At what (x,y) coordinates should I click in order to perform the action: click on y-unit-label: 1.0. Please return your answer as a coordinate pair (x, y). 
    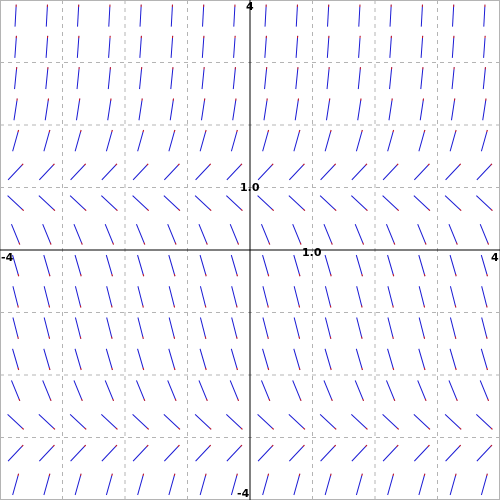
    Looking at the image, I should click on (250, 187).